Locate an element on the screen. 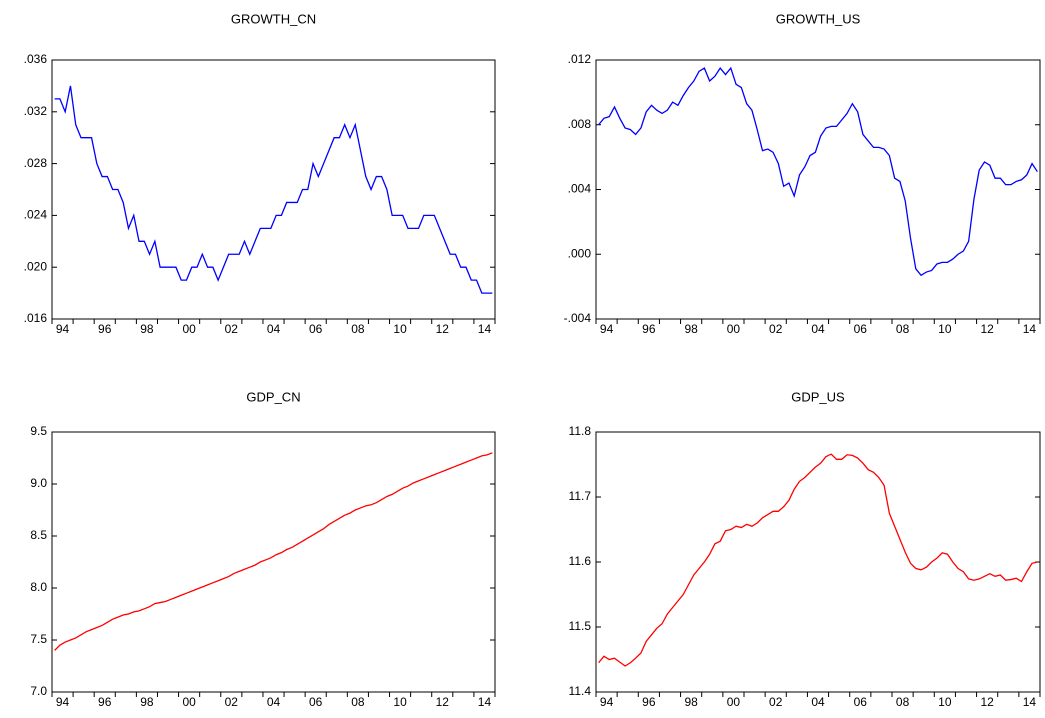 Image resolution: width=1045 pixels, height=718 pixels. y-tick-label: .008 is located at coordinates (580, 124).